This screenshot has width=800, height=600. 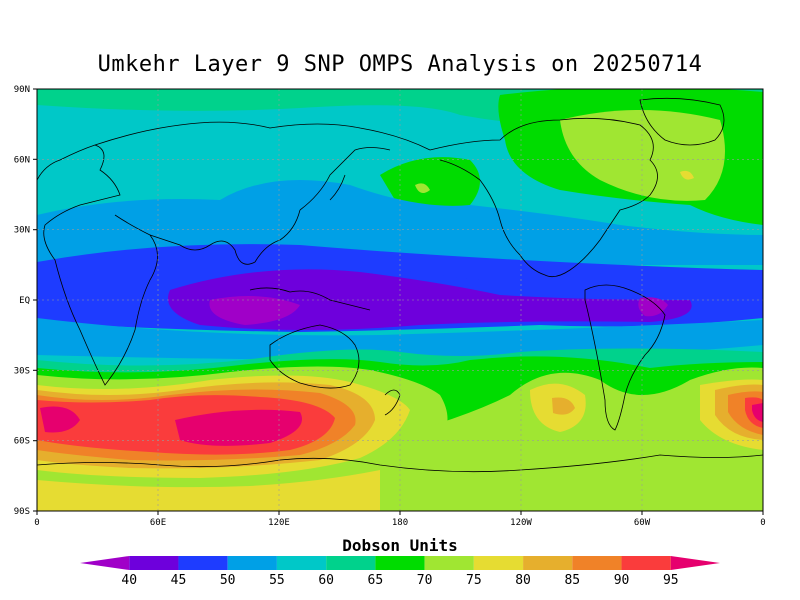 What do you see at coordinates (400, 572) in the screenshot?
I see `colorbar: 40 45 50 55 60 65 70 75 80 85 90 95` at bounding box center [400, 572].